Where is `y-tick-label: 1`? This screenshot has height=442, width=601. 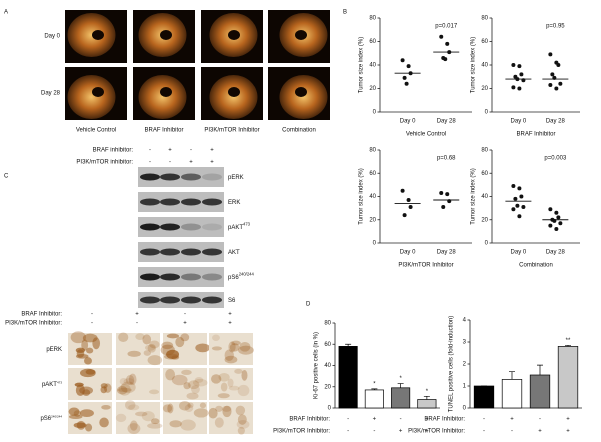 y-tick-label: 1 is located at coordinates (465, 387).